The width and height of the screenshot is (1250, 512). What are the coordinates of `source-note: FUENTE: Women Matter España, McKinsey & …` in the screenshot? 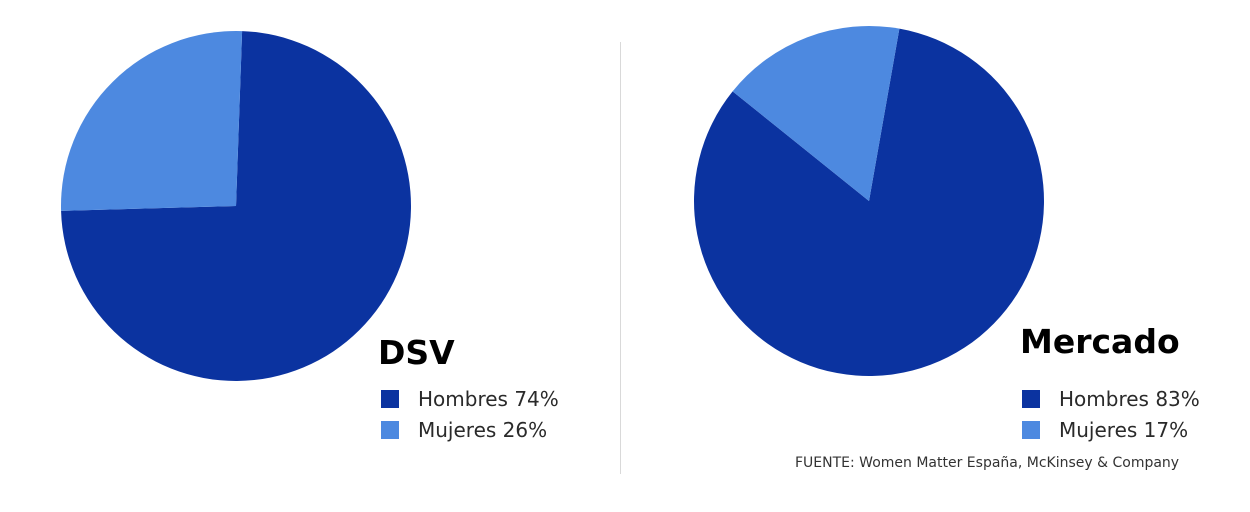 It's located at (987, 463).